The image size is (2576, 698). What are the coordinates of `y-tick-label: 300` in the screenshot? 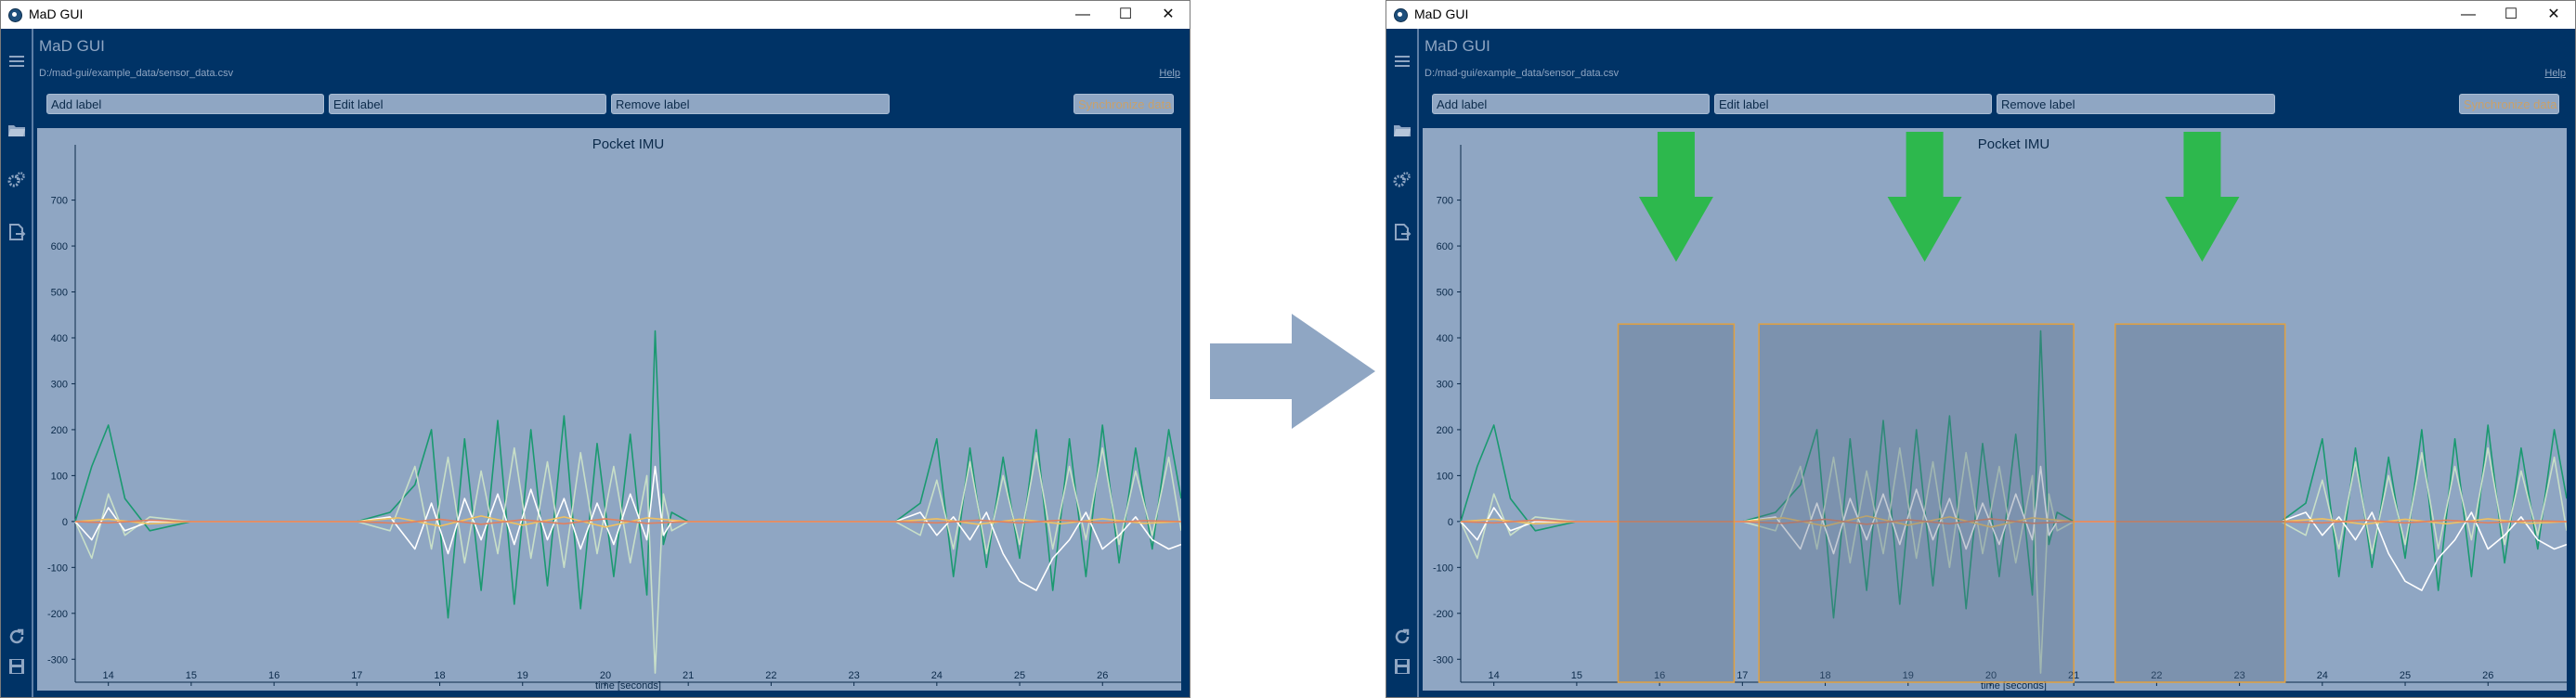 It's located at (59, 385).